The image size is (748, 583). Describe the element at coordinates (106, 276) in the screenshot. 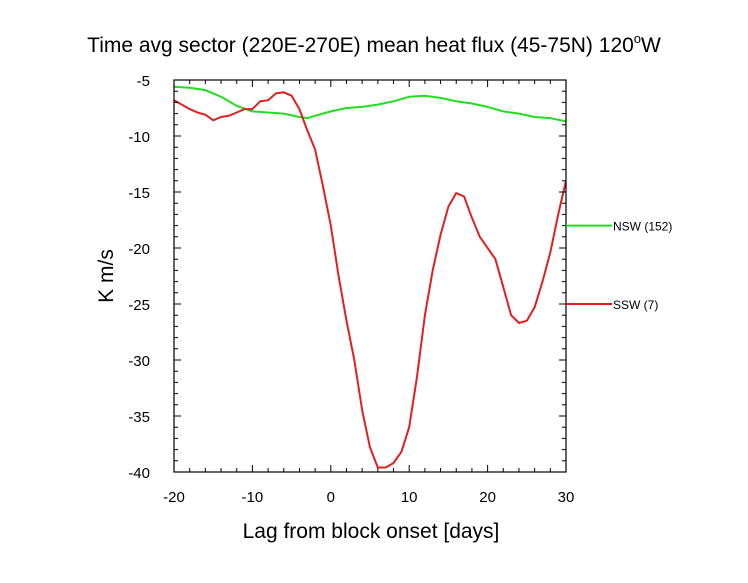

I see `y-axis-label: K m/s` at that location.